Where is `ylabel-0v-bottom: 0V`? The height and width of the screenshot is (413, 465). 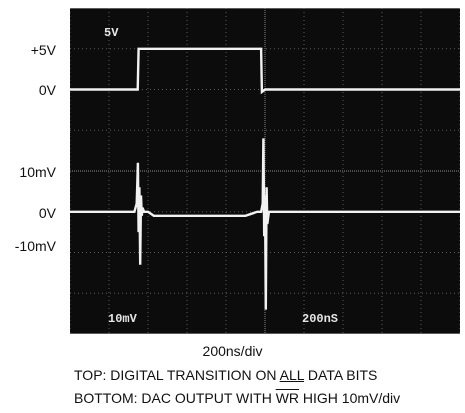 ylabel-0v-bottom: 0V is located at coordinates (47, 213).